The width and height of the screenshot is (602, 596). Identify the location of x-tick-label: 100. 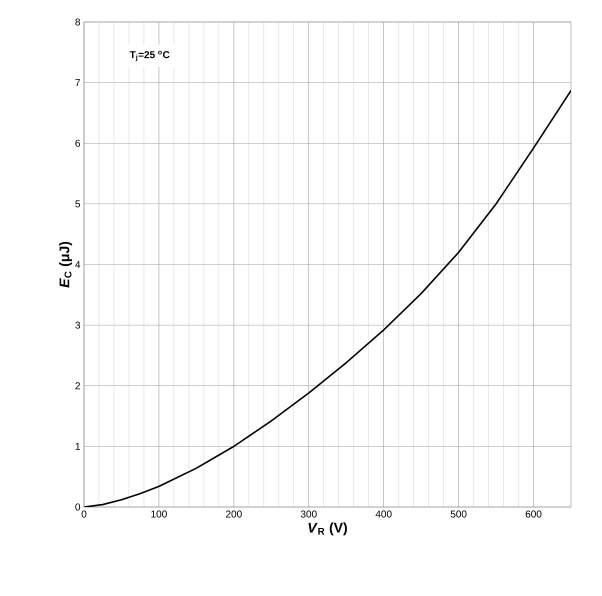
(159, 514).